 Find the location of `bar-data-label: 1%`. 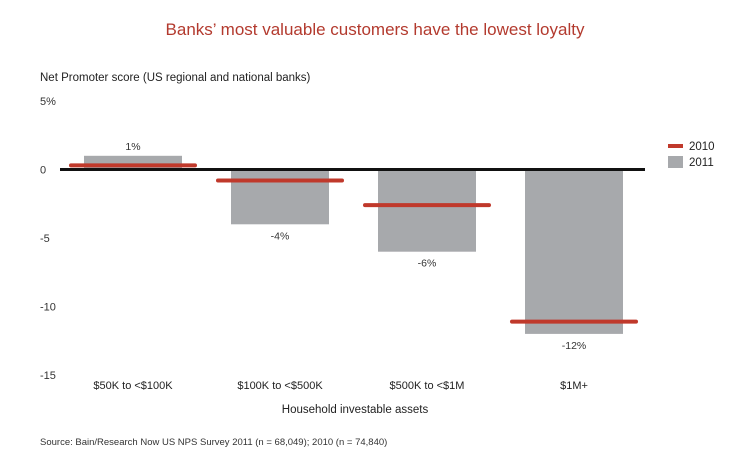

bar-data-label: 1% is located at coordinates (132, 147).